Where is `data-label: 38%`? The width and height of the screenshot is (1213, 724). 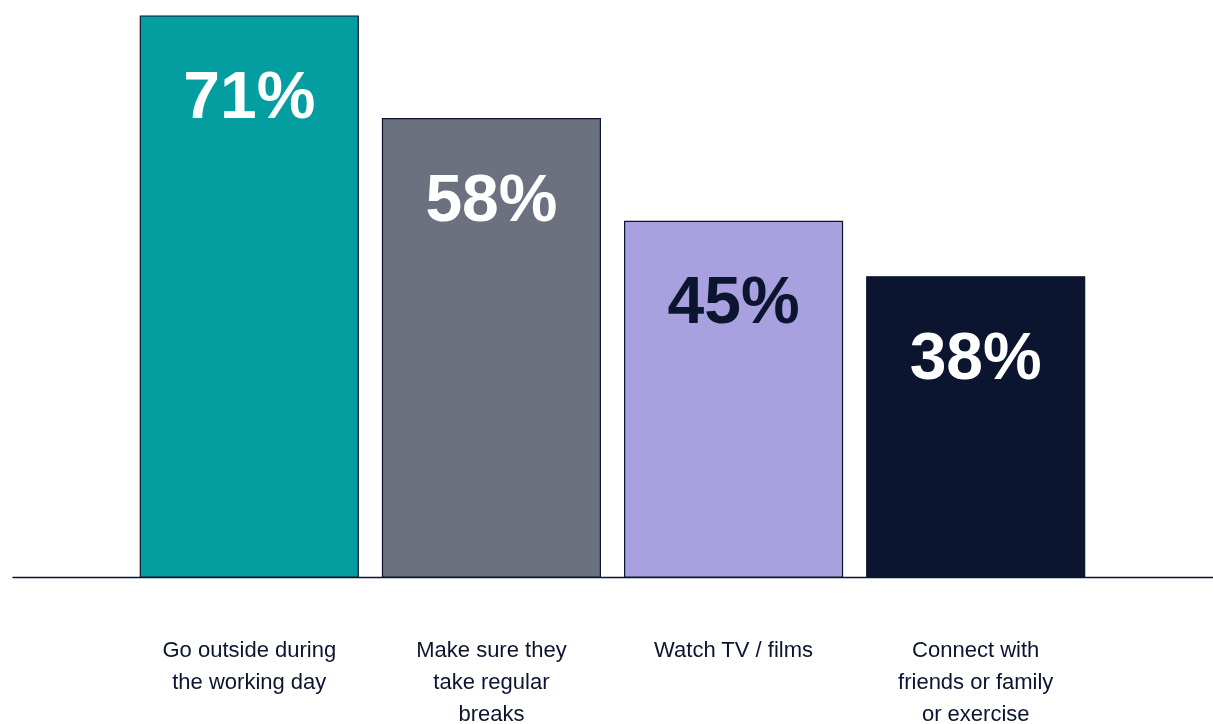 data-label: 38% is located at coordinates (975, 355).